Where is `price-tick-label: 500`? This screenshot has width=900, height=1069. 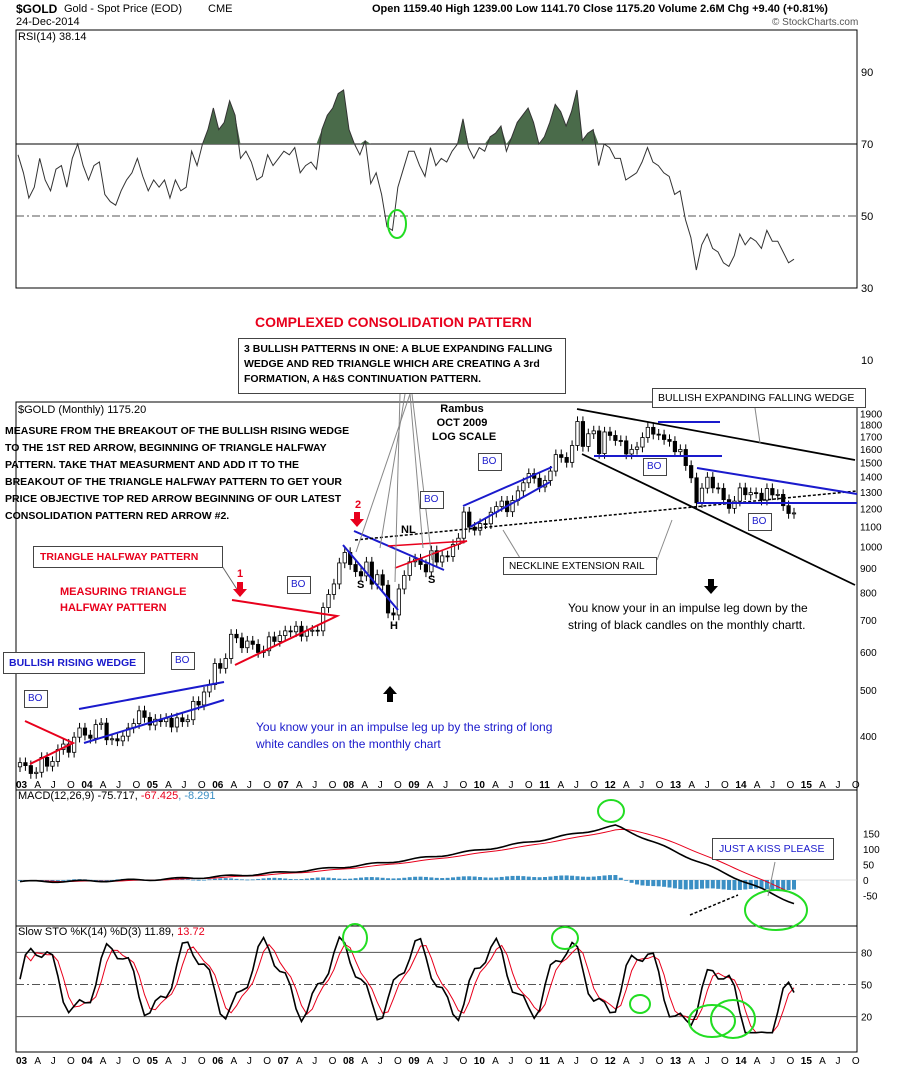 price-tick-label: 500 is located at coordinates (868, 691).